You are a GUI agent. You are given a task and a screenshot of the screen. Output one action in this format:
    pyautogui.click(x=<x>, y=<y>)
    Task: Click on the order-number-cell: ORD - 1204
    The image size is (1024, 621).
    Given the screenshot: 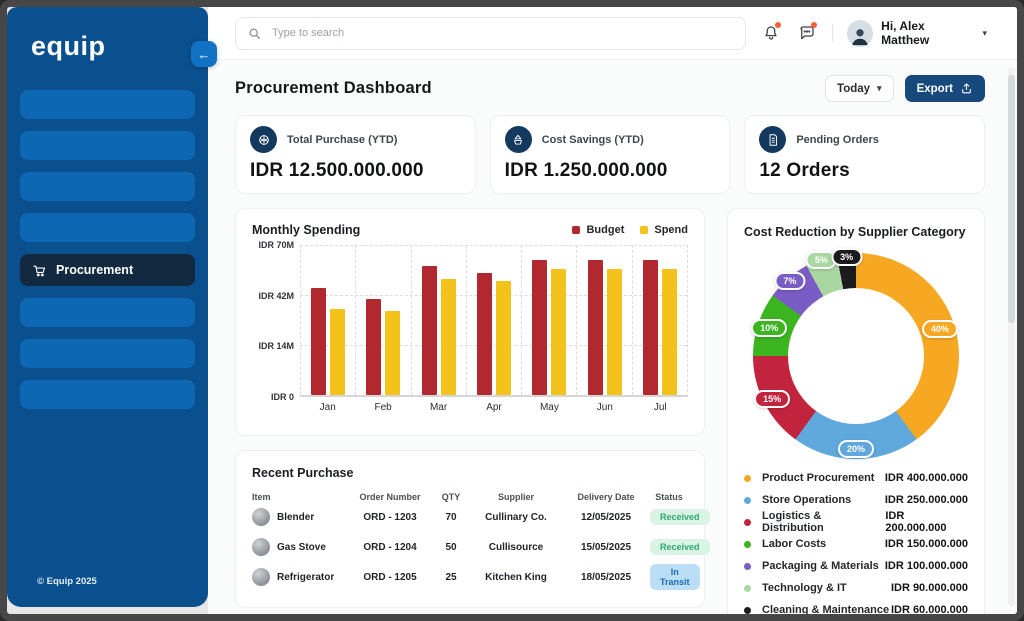 What is the action you would take?
    pyautogui.click(x=390, y=547)
    